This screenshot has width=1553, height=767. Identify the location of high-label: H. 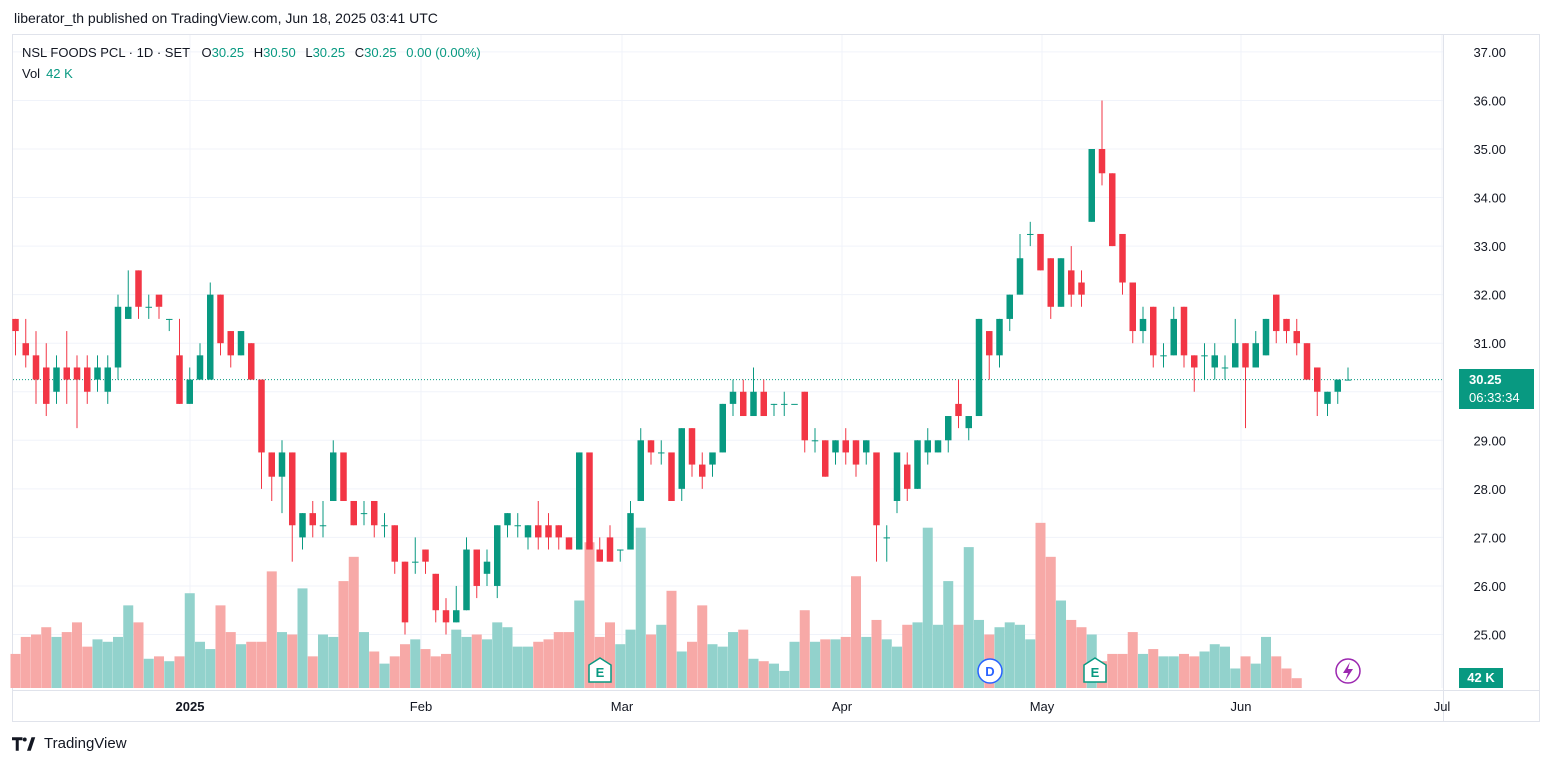
(258, 52).